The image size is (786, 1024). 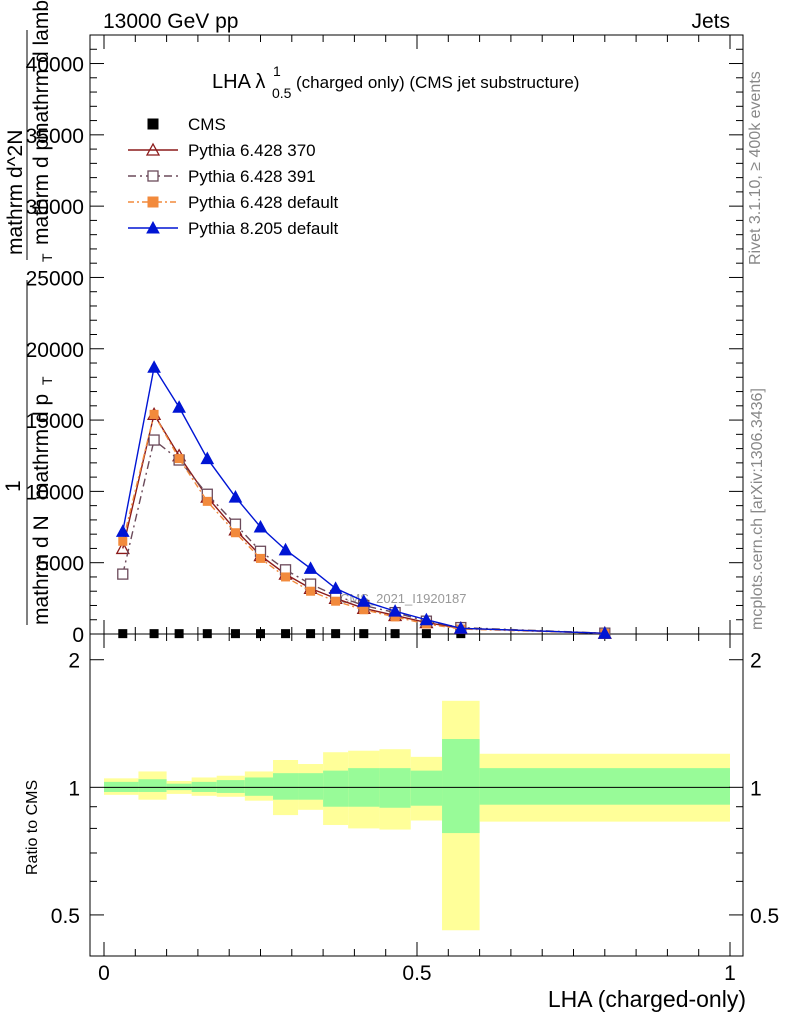 I want to click on ylabel-denominator-sub: T, so click(x=47, y=257).